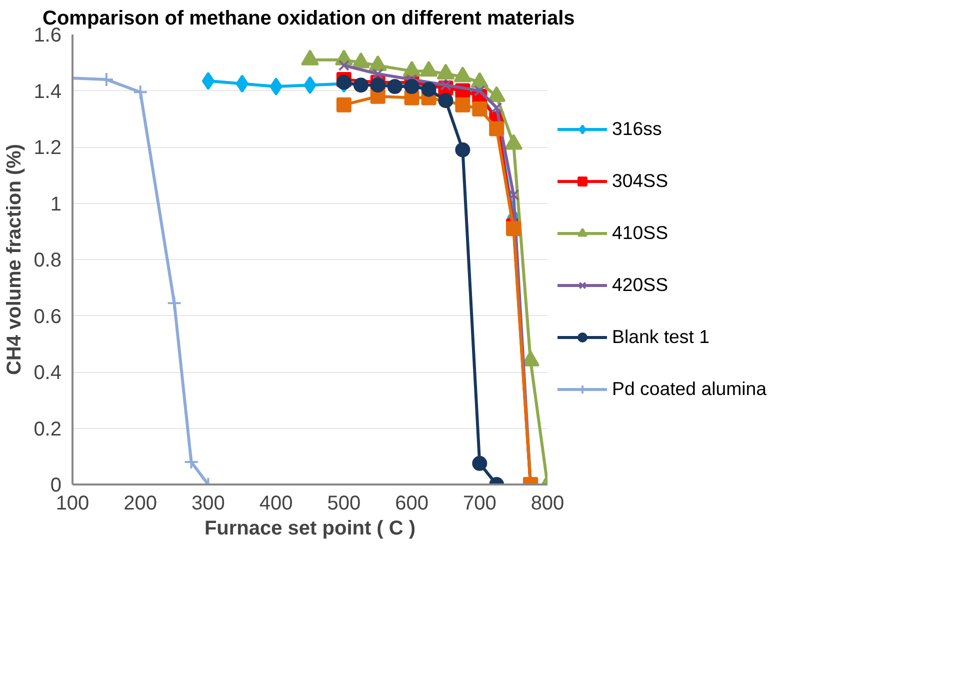 The width and height of the screenshot is (967, 682). Describe the element at coordinates (547, 503) in the screenshot. I see `x-tick-label: 800` at that location.